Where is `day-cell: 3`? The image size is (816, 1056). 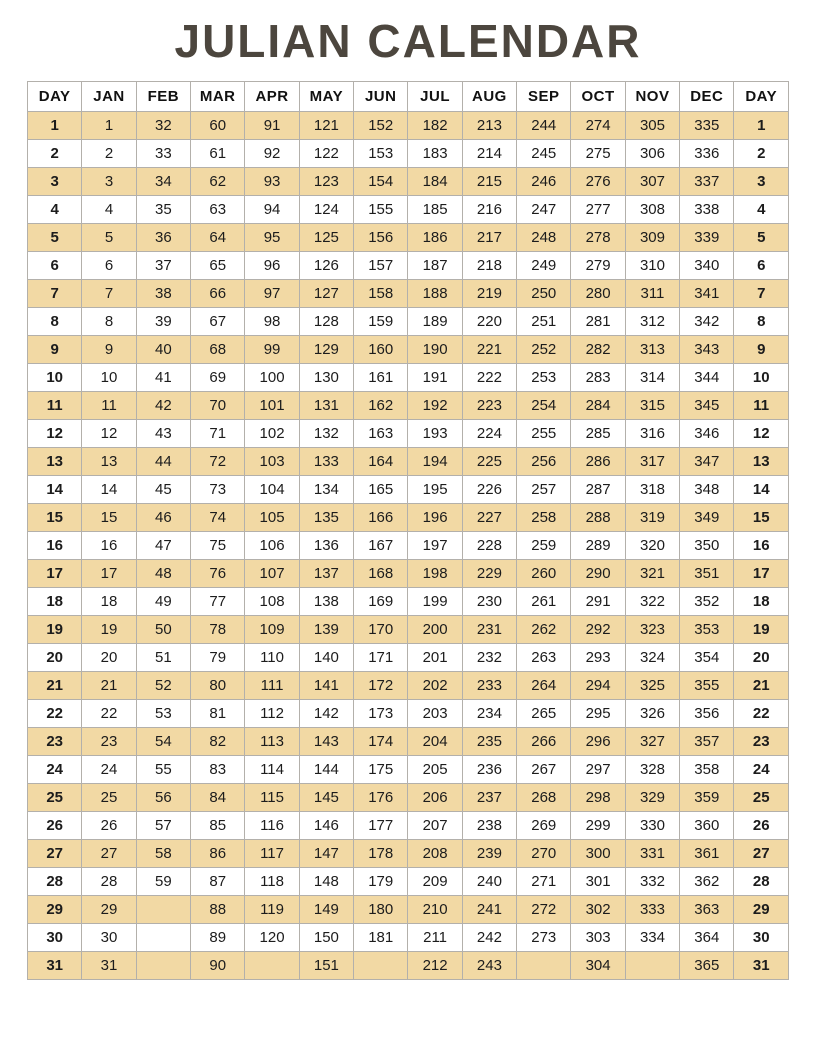 day-cell: 3 is located at coordinates (761, 181).